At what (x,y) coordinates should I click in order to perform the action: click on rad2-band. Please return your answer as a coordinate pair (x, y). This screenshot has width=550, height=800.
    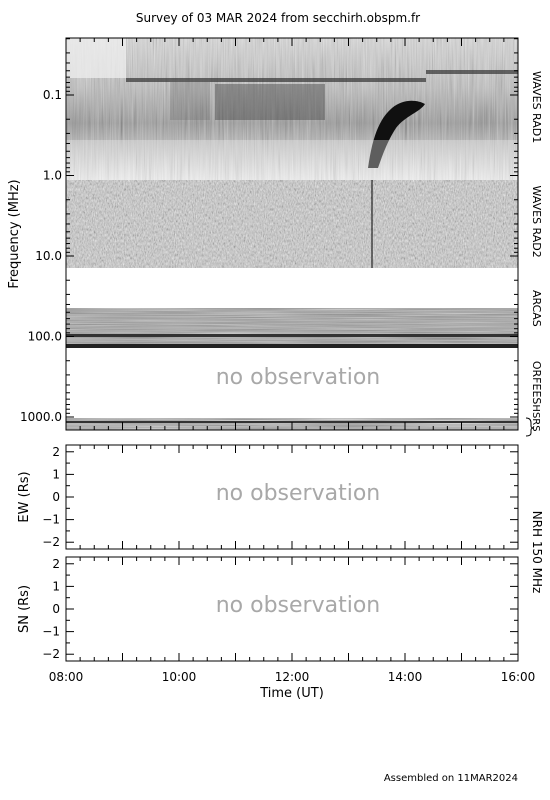
    Looking at the image, I should click on (292, 224).